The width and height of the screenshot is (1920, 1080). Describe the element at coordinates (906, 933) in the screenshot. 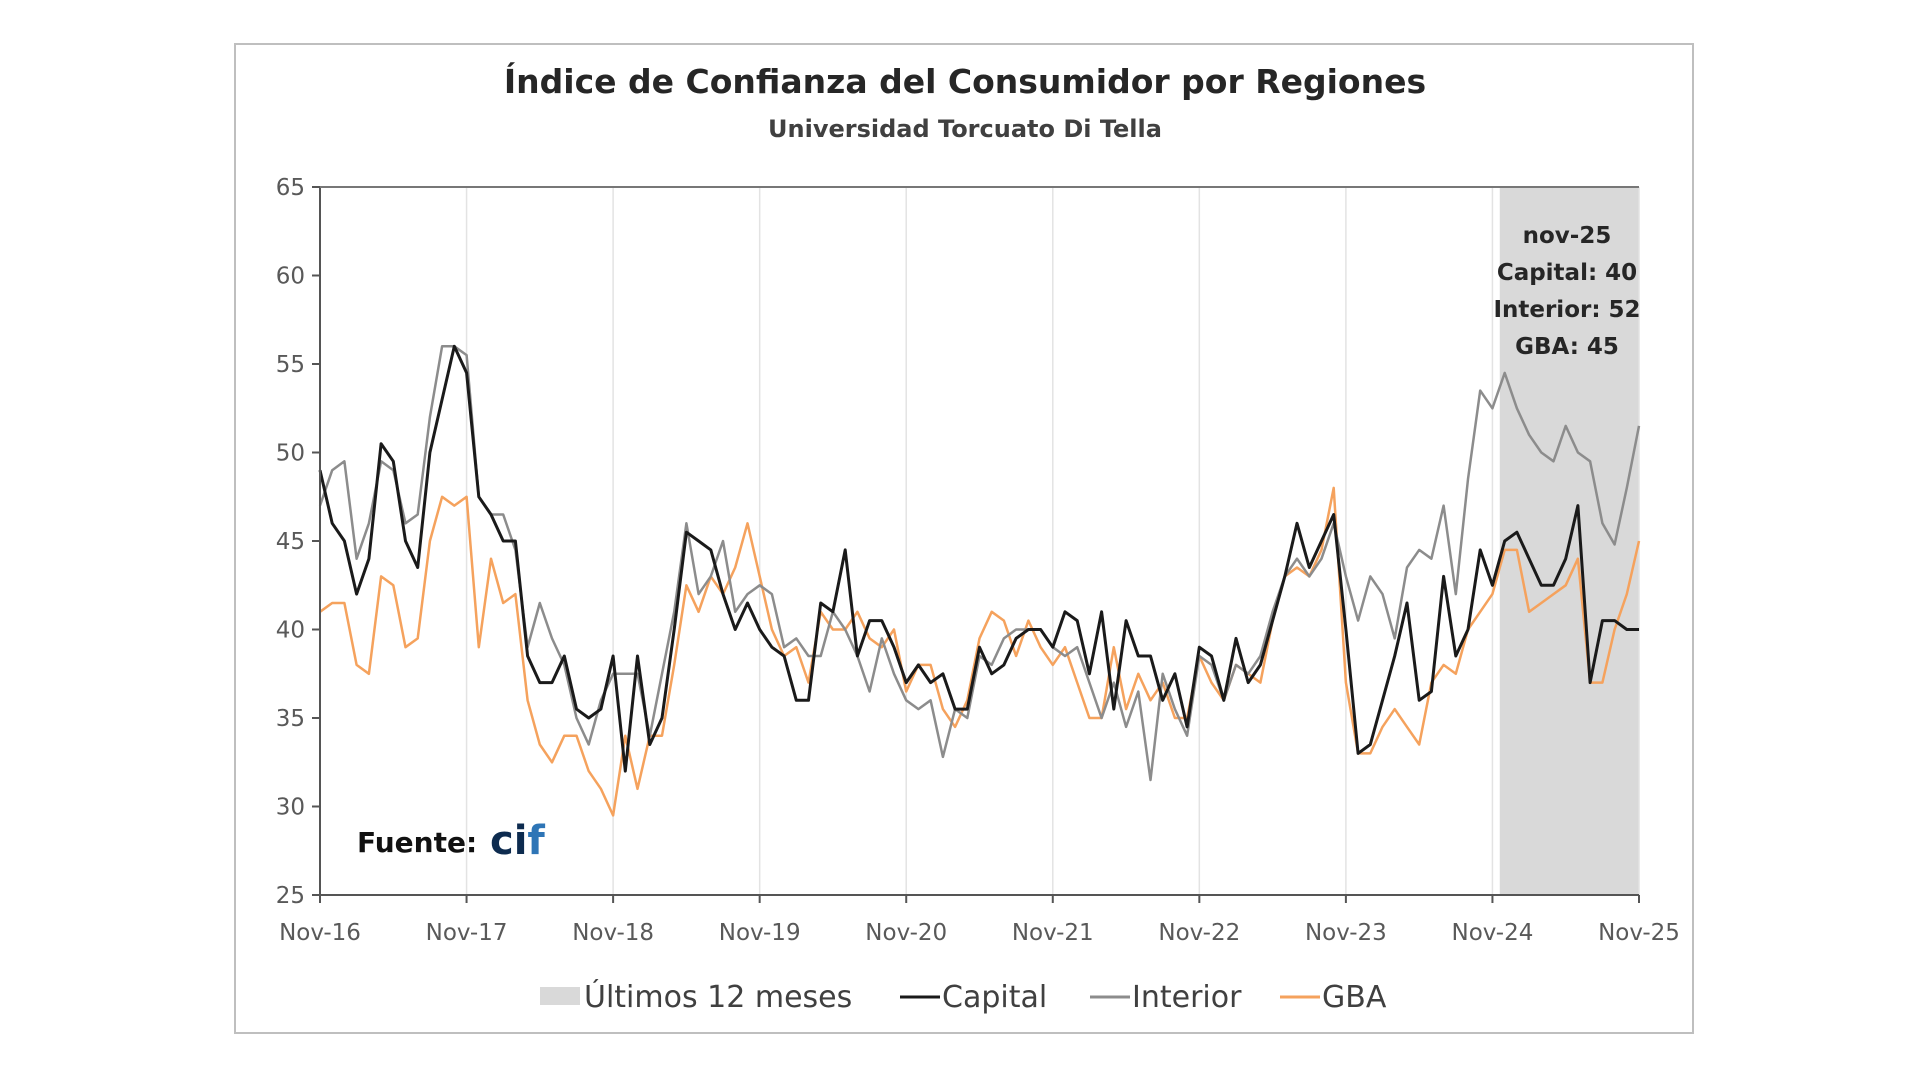

I see `x-tick-label: Nov-20` at that location.